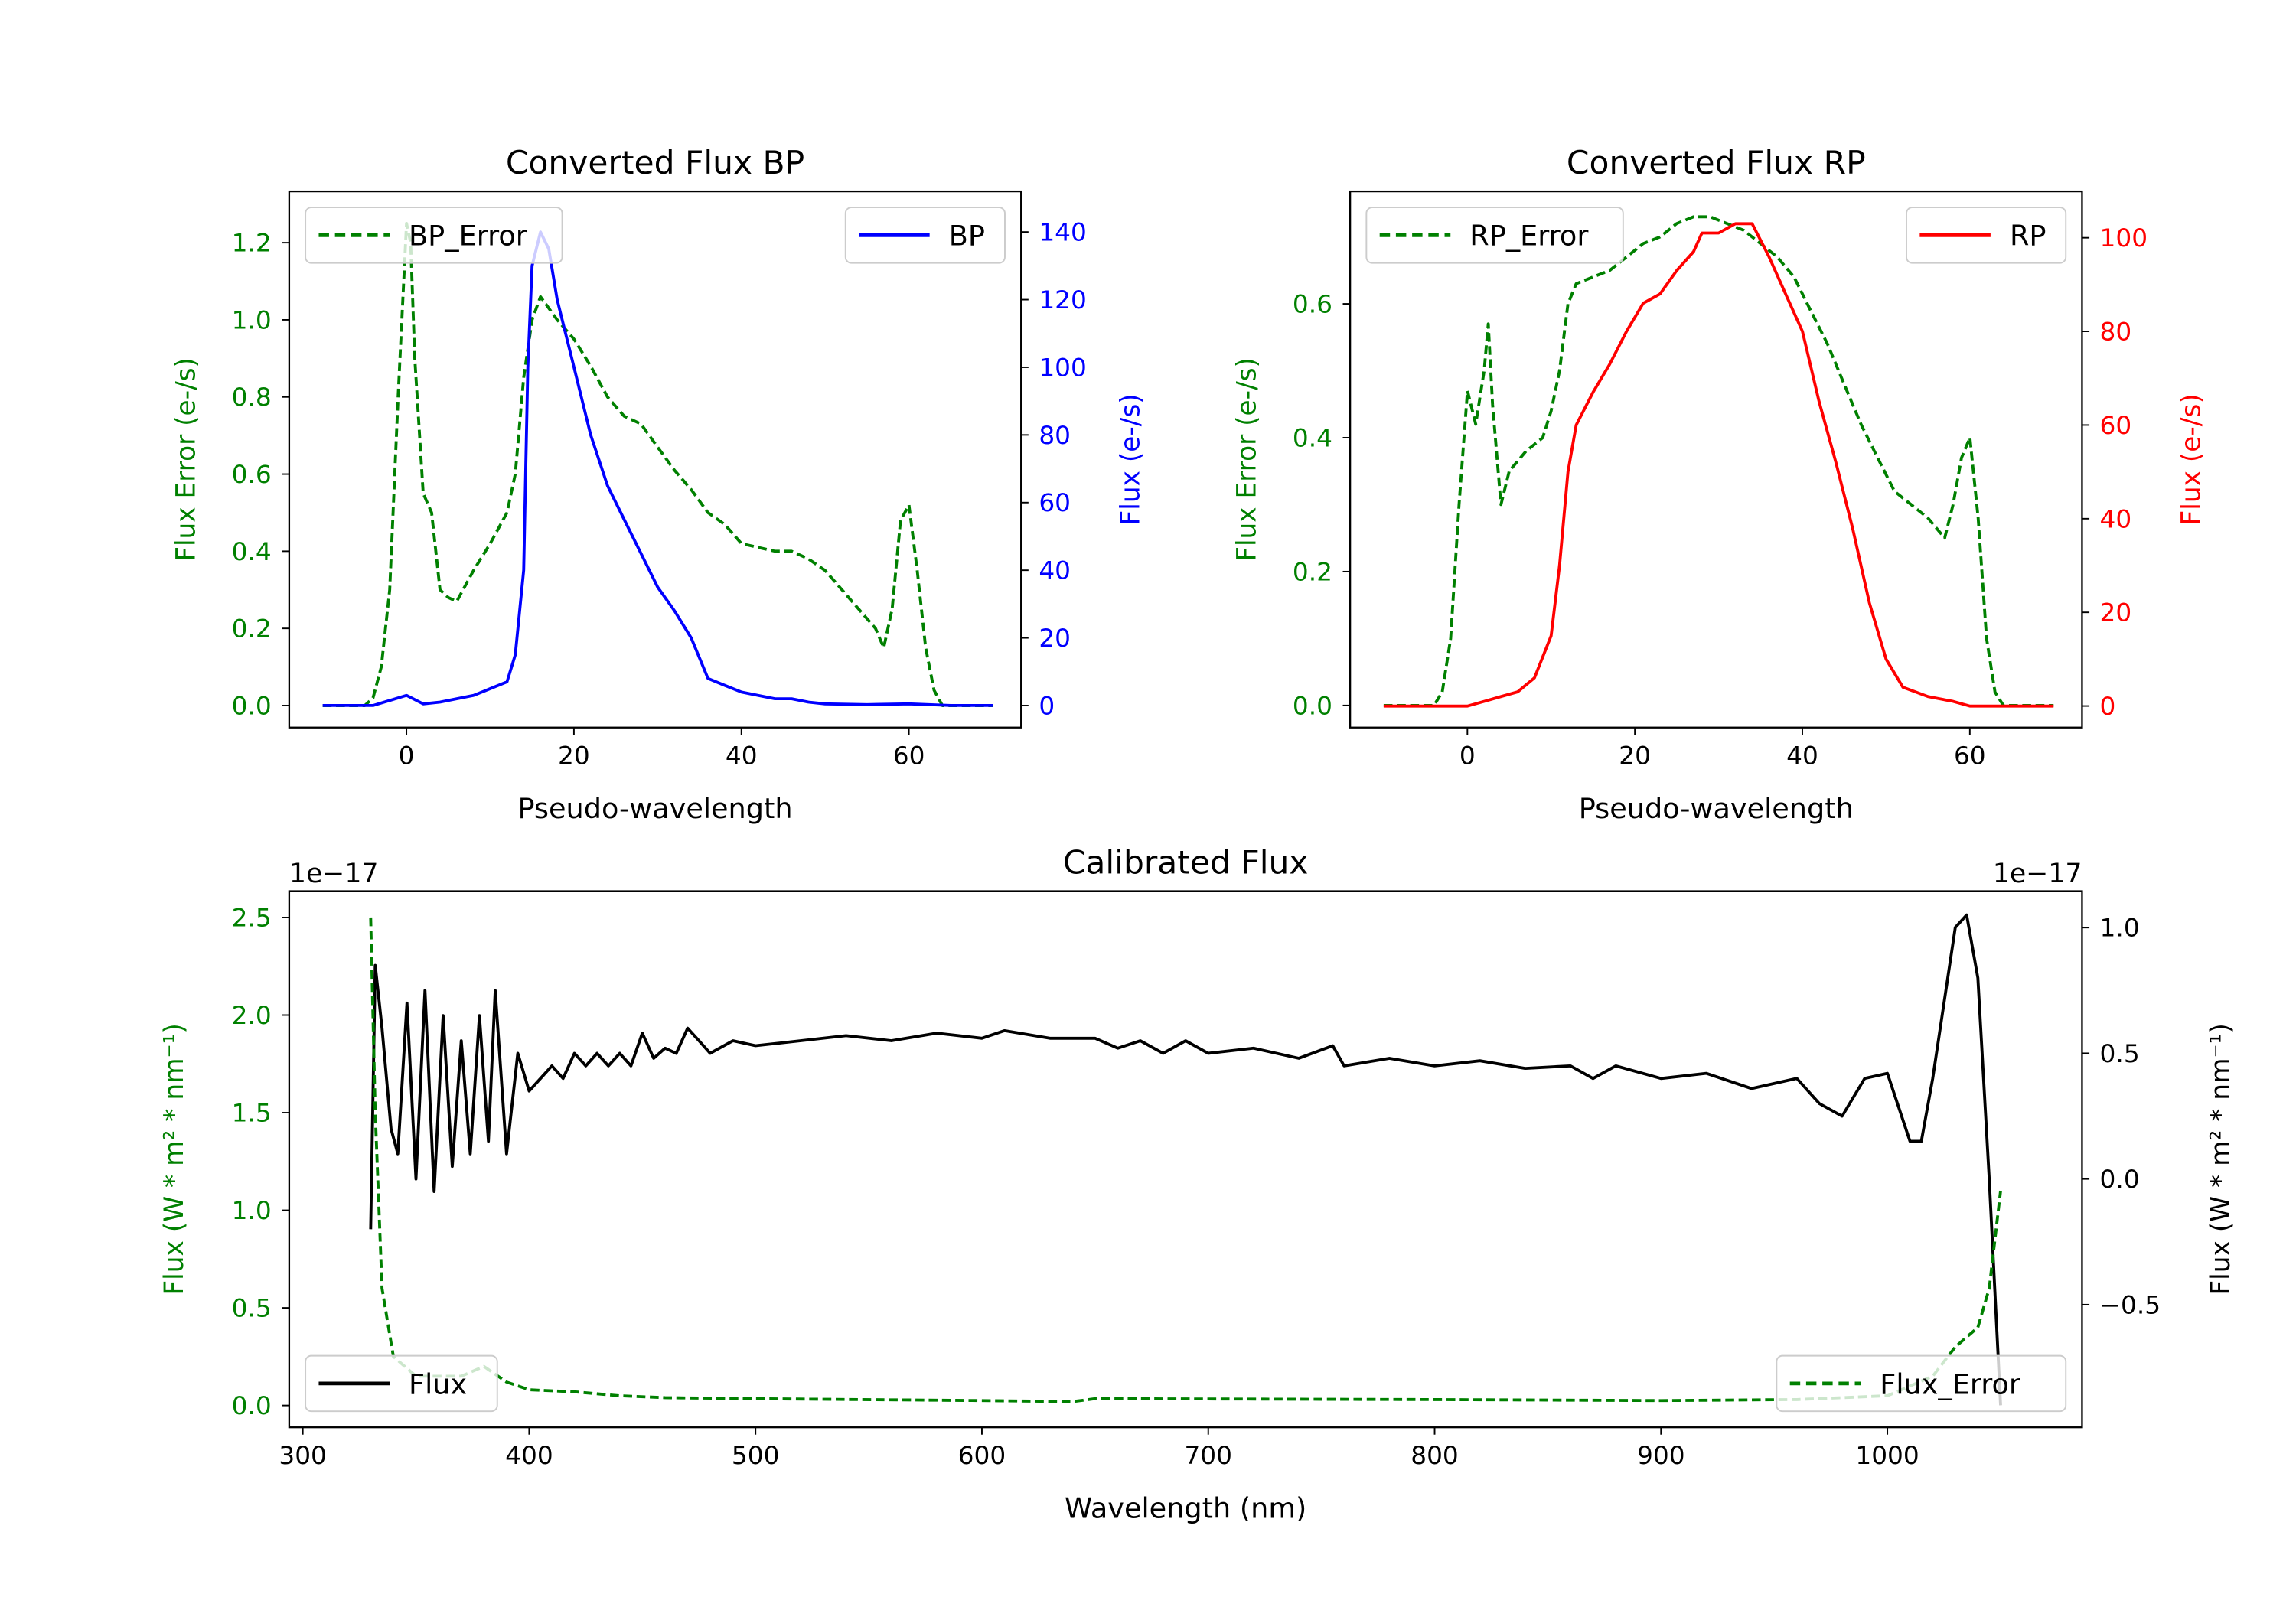  I want to click on legend-bp-error: BP_Error, so click(434, 235).